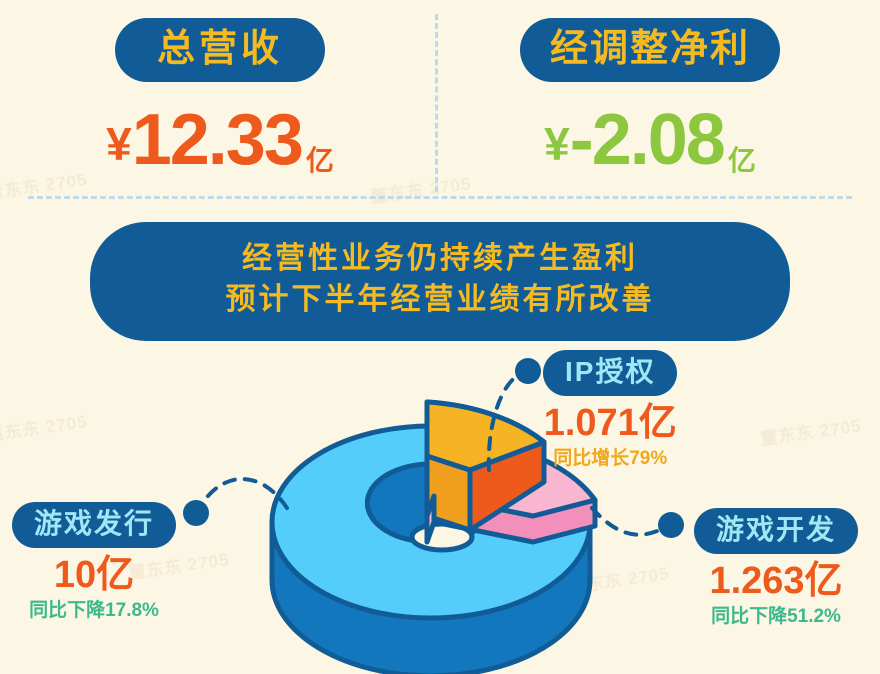 This screenshot has width=880, height=674. I want to click on leader-line-development, so click(630, 521).